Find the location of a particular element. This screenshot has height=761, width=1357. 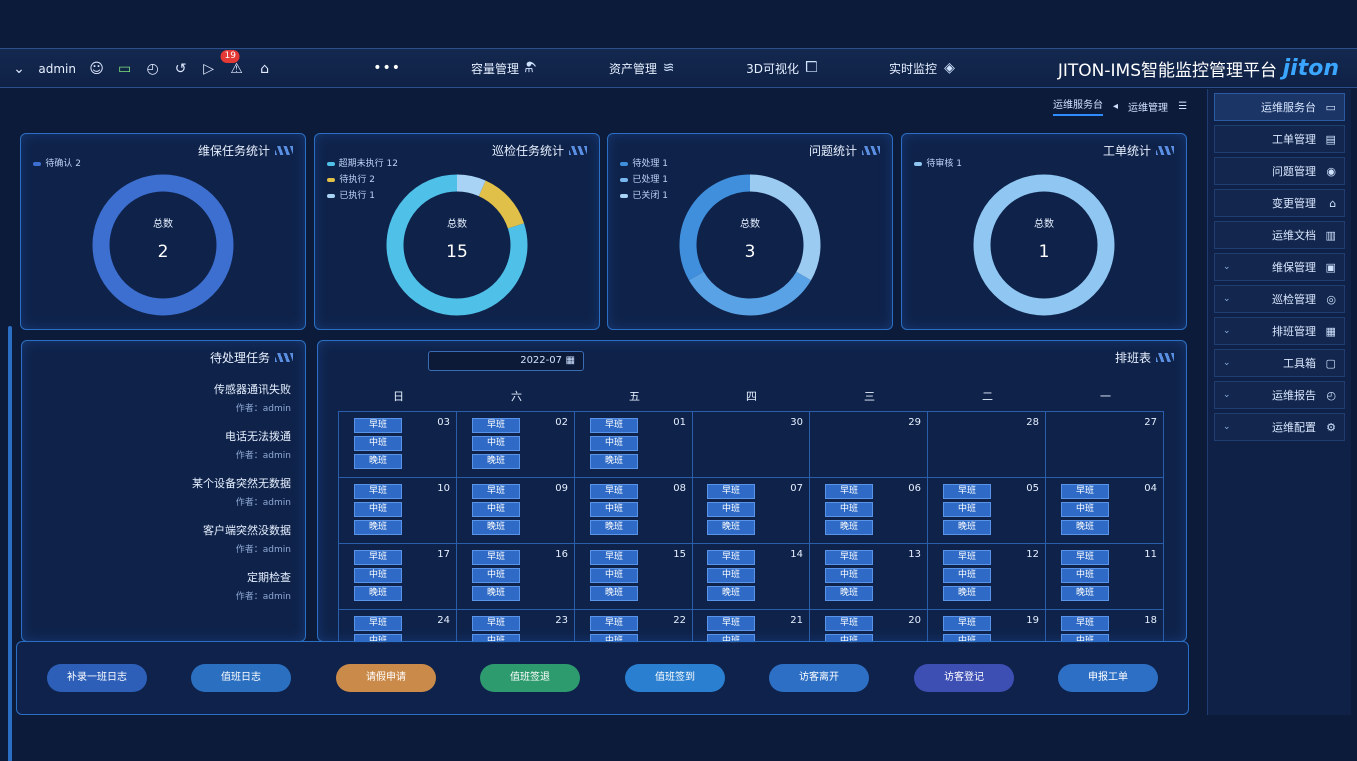

list-item: 客户端突然没数据 作者：admin is located at coordinates (163, 538).